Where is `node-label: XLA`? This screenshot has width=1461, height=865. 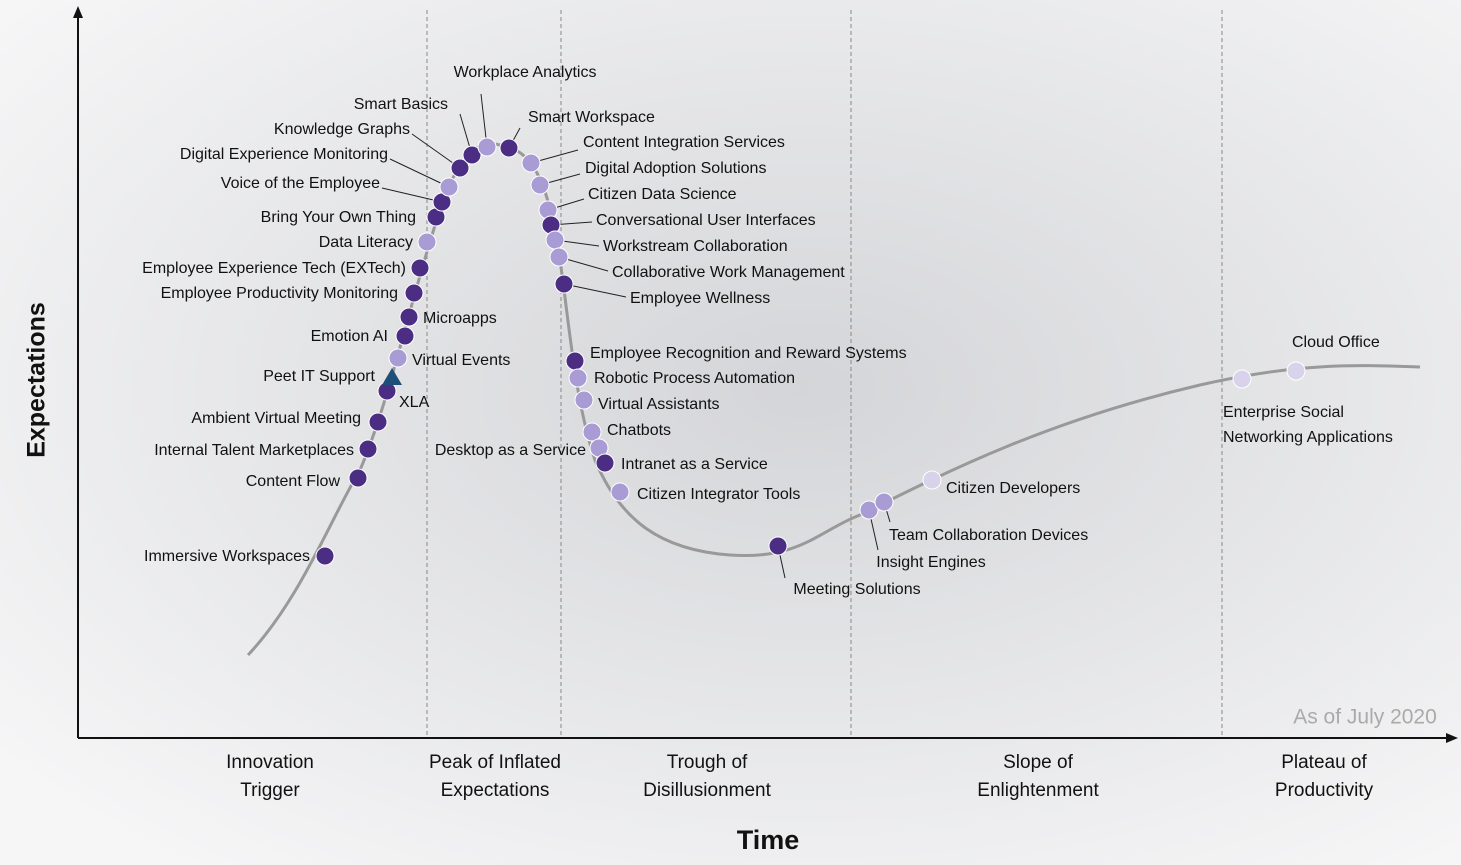 node-label: XLA is located at coordinates (414, 402).